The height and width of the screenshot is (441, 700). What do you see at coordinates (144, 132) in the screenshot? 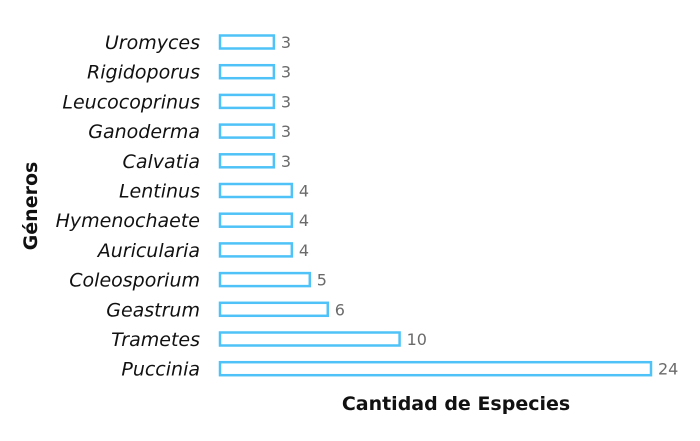
I see `category-label: Ganoderma` at bounding box center [144, 132].